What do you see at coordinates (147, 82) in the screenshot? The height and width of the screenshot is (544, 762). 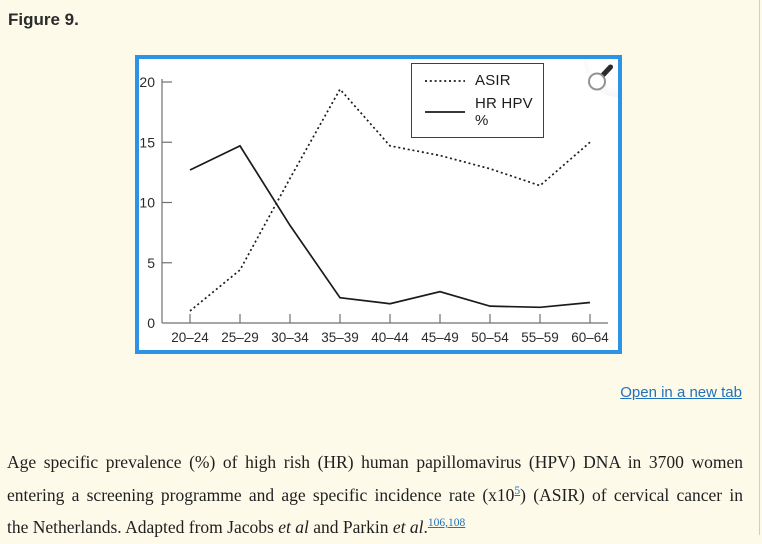 I see `y-tick-label: 20` at bounding box center [147, 82].